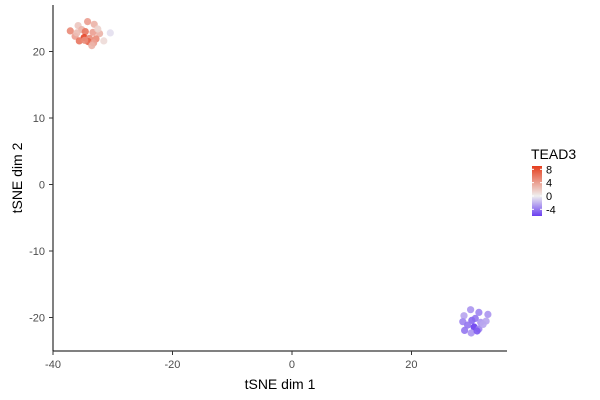  Describe the element at coordinates (39, 53) in the screenshot. I see `y-tick-label: 20` at that location.